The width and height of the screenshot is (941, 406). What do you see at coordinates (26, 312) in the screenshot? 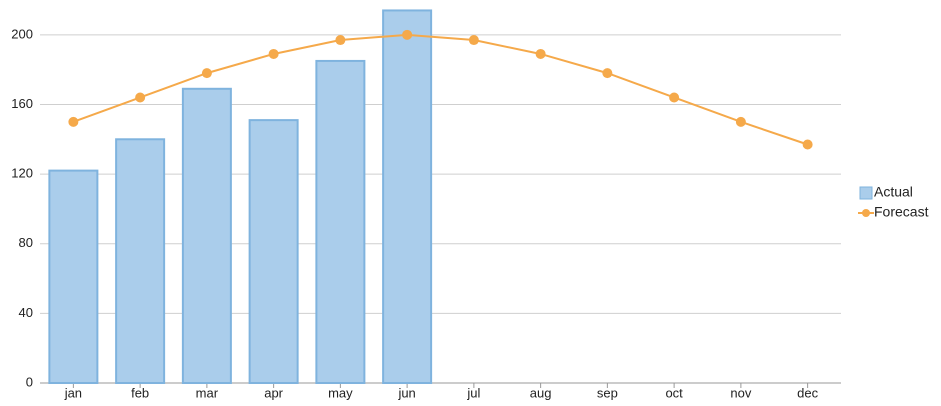
I see `y-tick-label: 40` at bounding box center [26, 312].